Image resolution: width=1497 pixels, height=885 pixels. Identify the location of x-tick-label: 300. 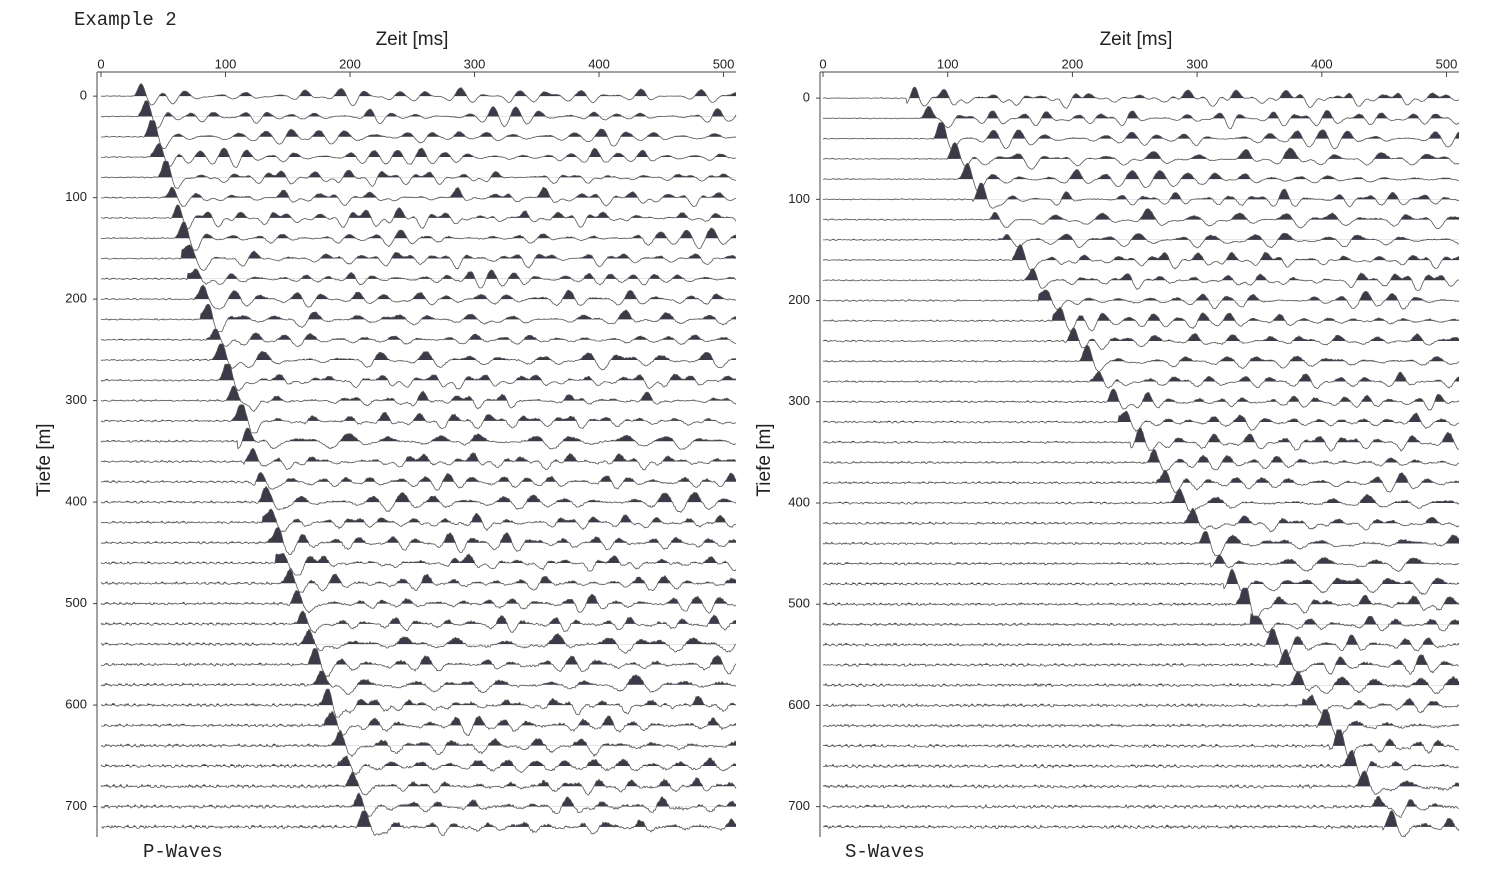
(1197, 63).